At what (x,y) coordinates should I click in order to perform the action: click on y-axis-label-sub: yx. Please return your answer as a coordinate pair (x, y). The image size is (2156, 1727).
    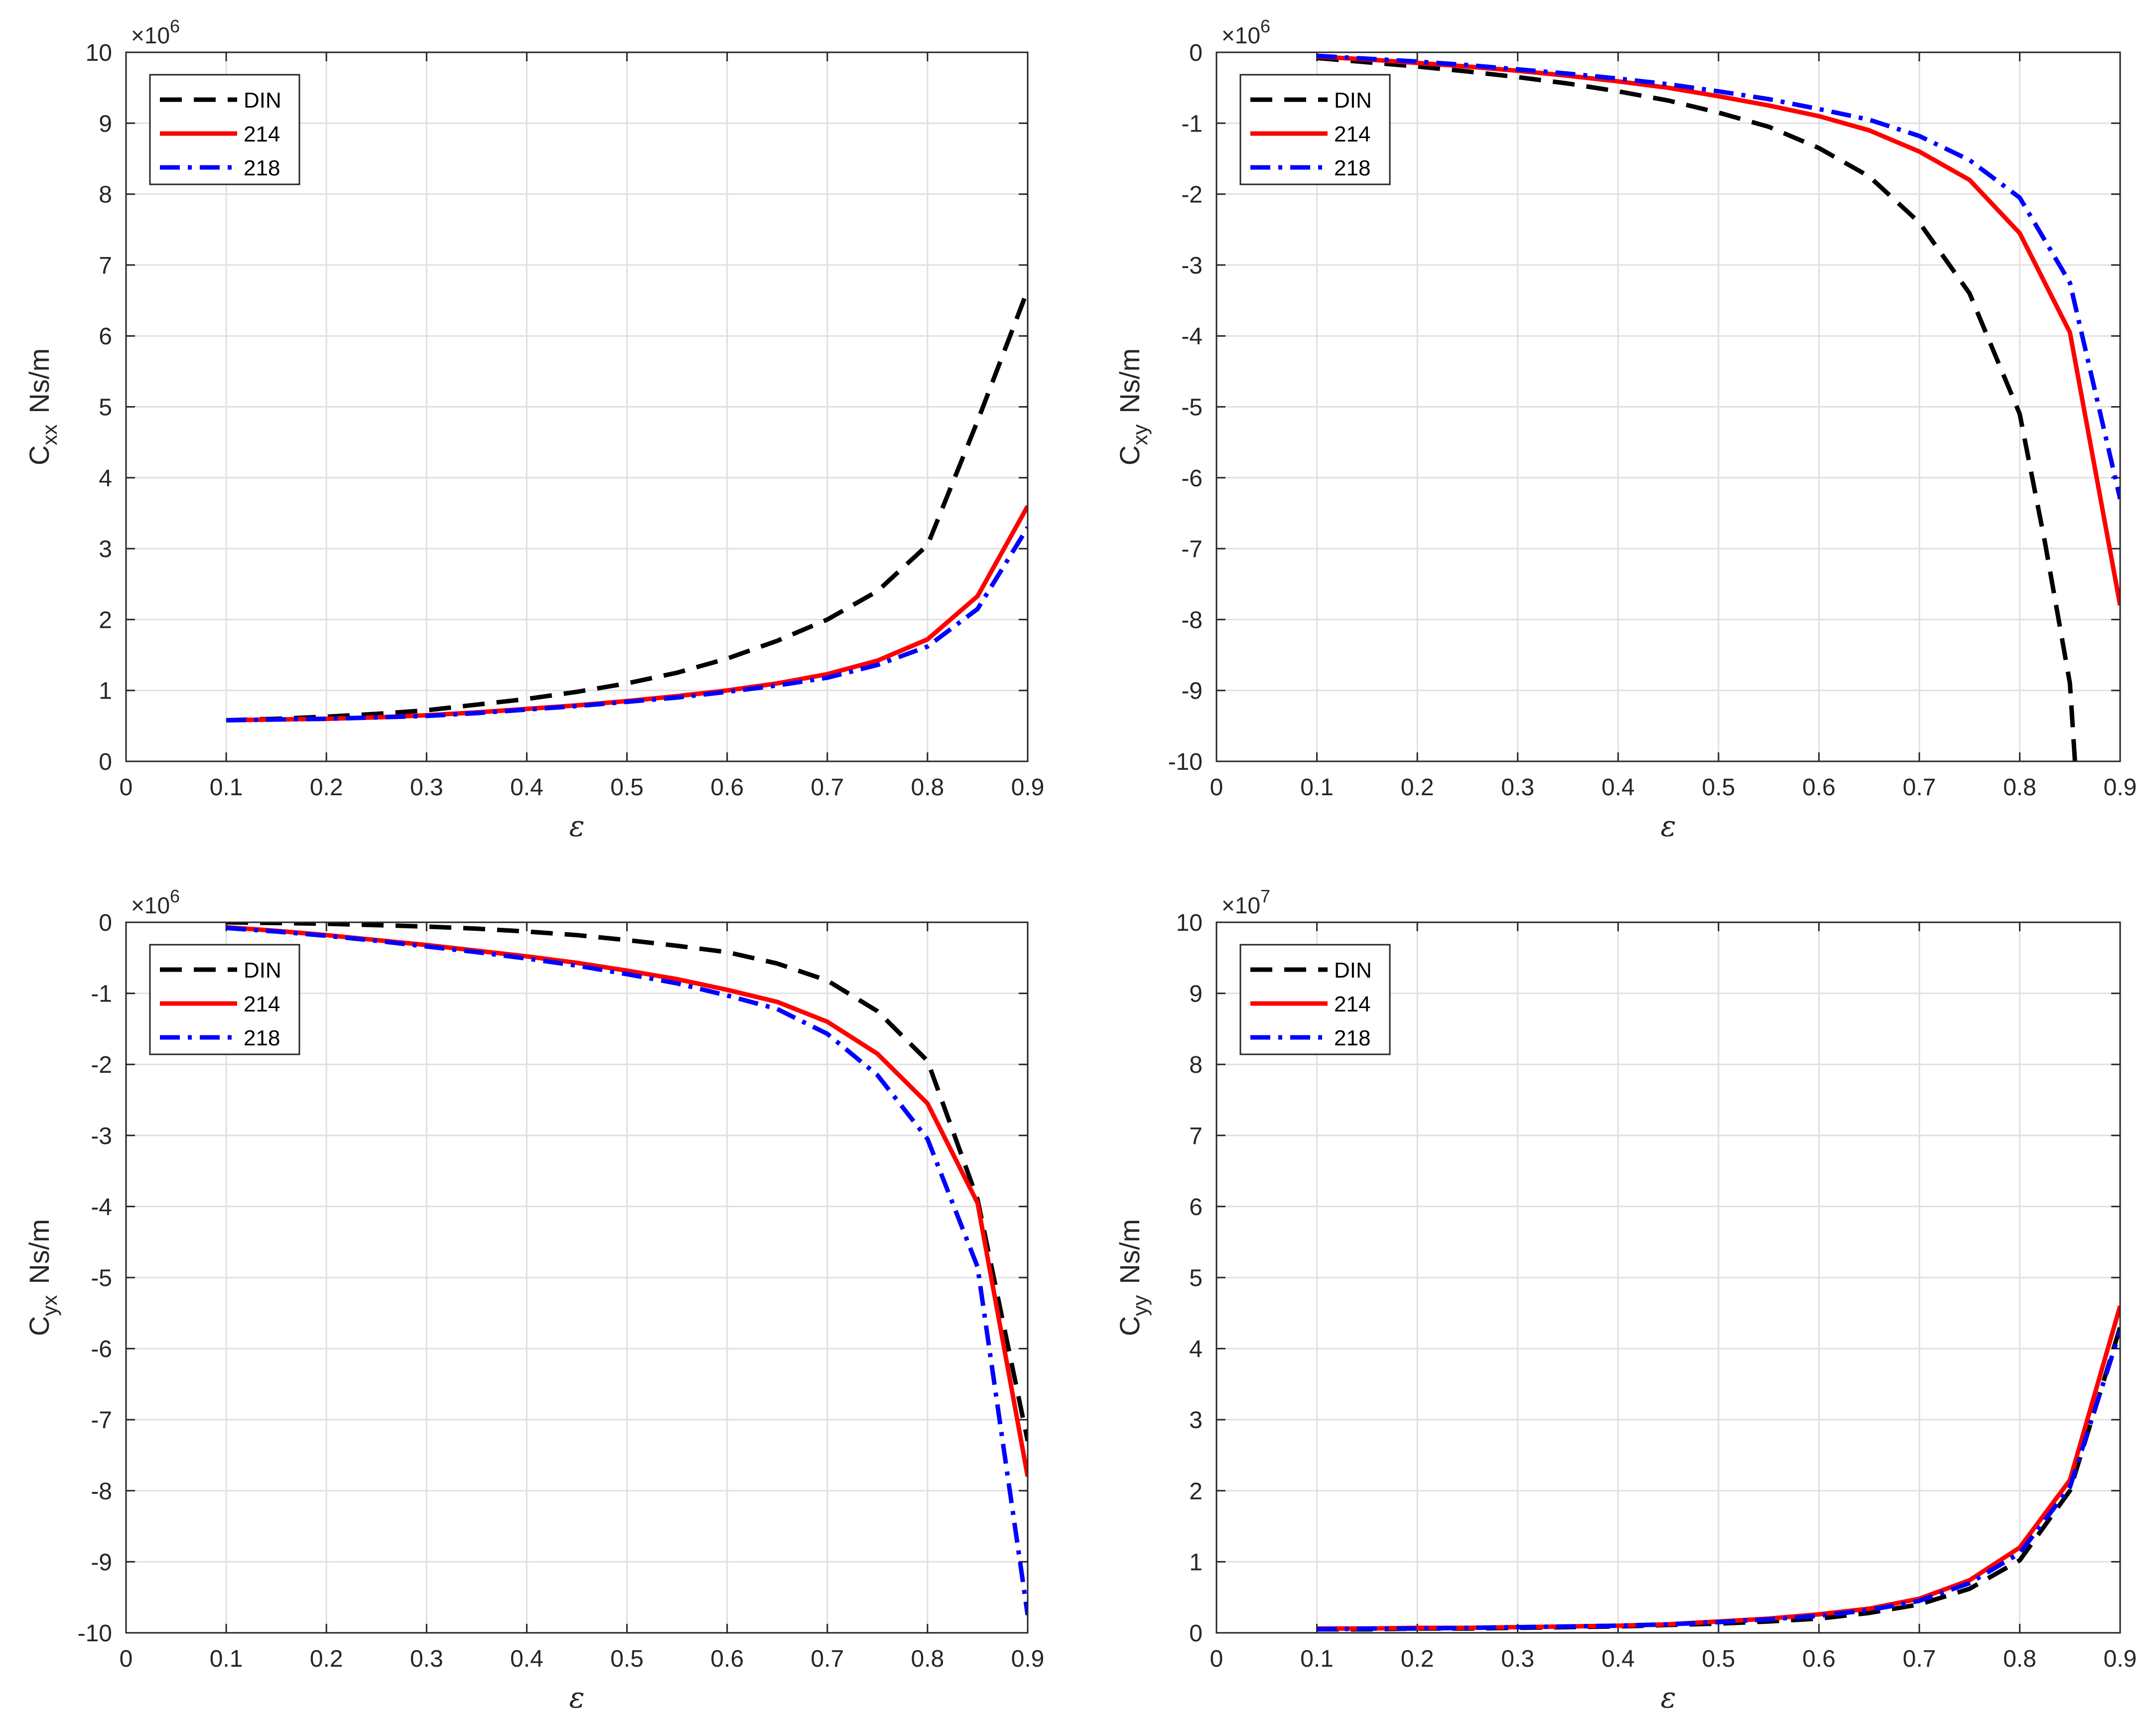
    Looking at the image, I should click on (49, 1306).